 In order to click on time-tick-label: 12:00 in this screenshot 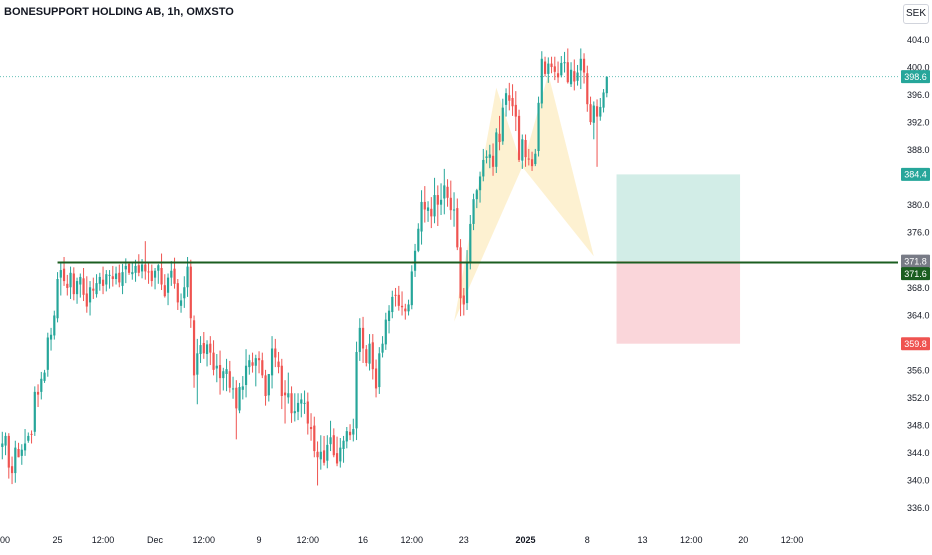, I will do `click(412, 540)`.